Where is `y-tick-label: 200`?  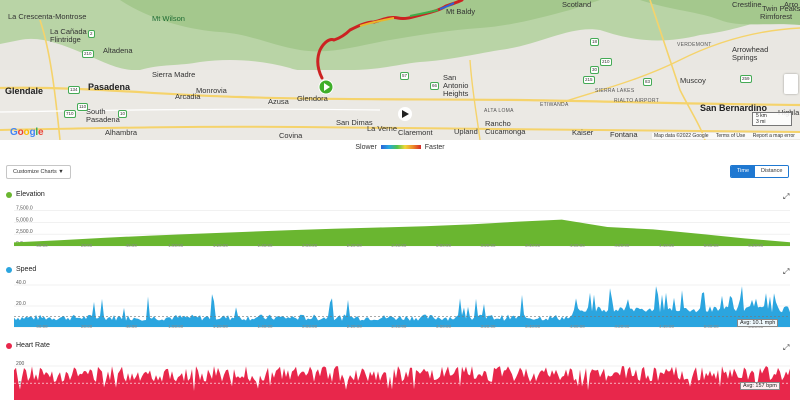
y-tick-label: 200 is located at coordinates (20, 364).